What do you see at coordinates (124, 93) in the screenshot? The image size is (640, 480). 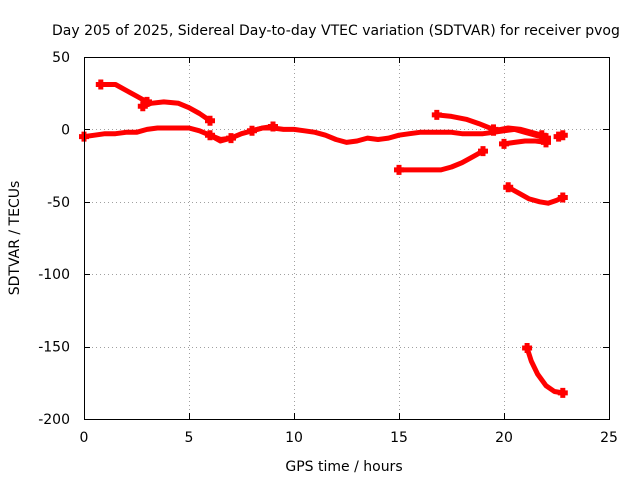 I see `series-track-a` at bounding box center [124, 93].